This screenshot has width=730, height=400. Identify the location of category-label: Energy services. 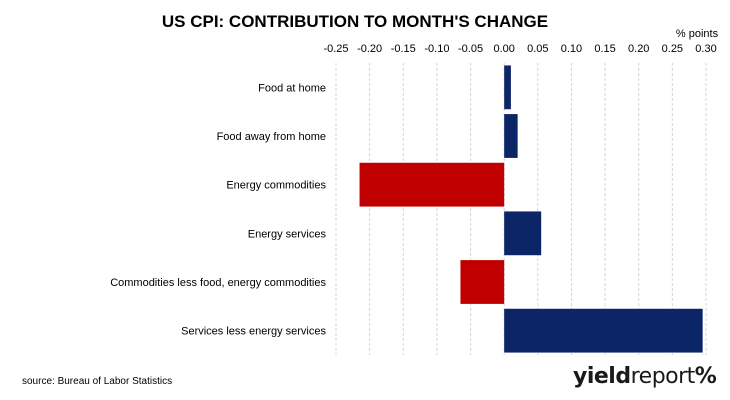
(287, 234).